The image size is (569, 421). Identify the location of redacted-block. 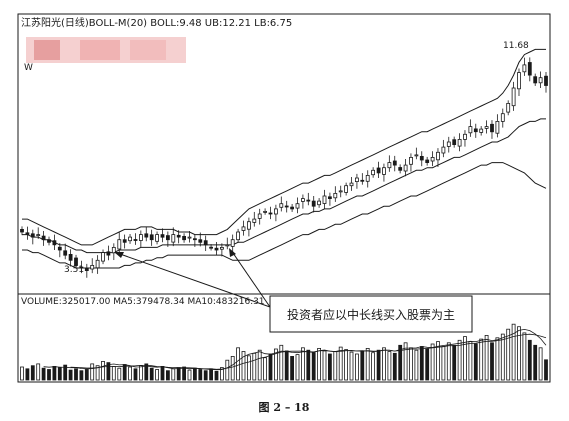
(100, 50).